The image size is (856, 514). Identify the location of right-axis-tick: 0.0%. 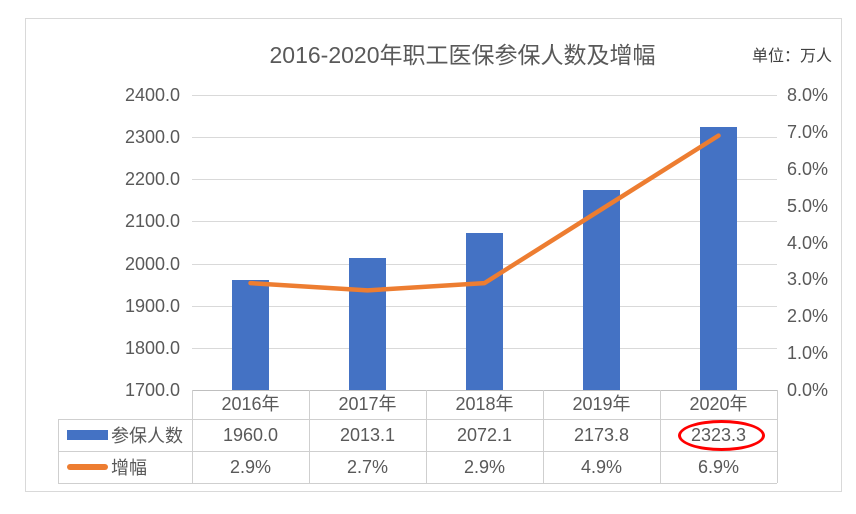
(808, 390).